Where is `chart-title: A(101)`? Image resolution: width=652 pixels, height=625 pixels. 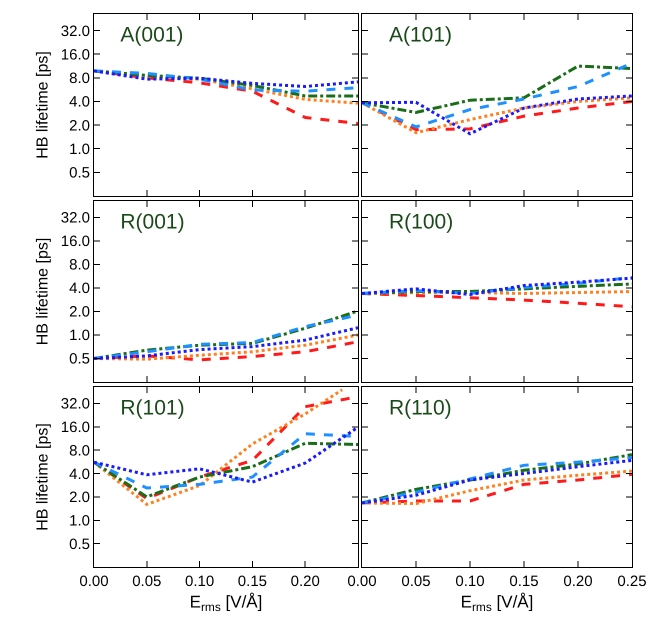
chart-title: A(101) is located at coordinates (420, 34).